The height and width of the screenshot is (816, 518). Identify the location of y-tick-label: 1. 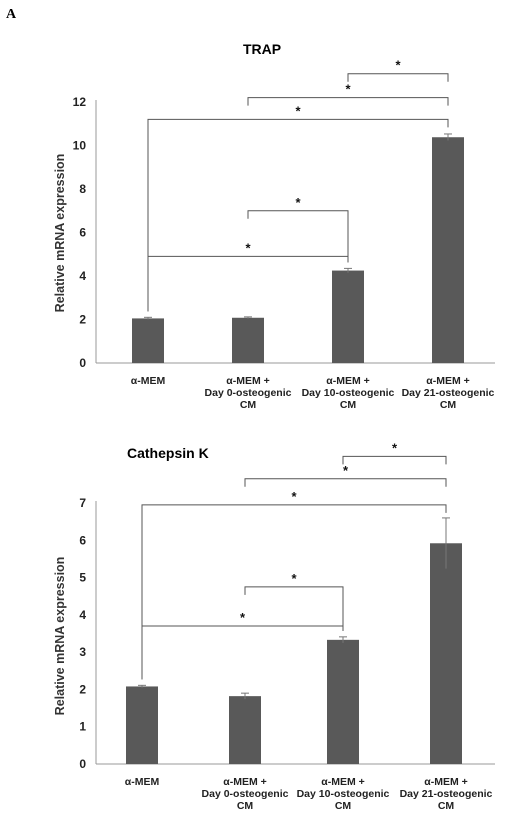
(82, 727).